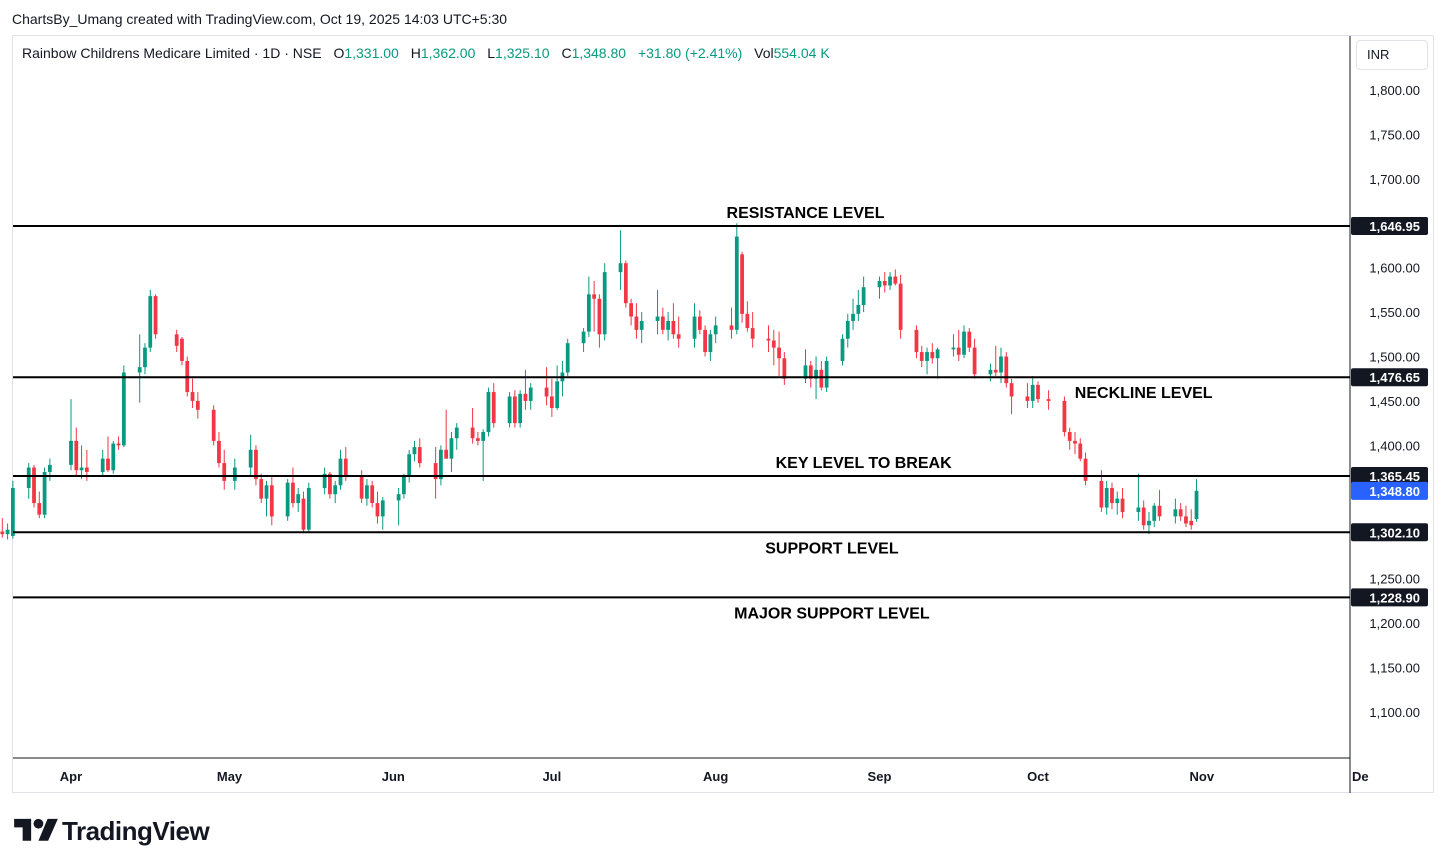 This screenshot has width=1446, height=868. Describe the element at coordinates (1392, 55) in the screenshot. I see `currency-button: INR` at that location.